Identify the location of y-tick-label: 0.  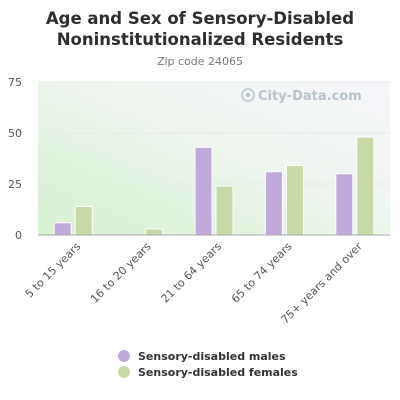
(18, 235).